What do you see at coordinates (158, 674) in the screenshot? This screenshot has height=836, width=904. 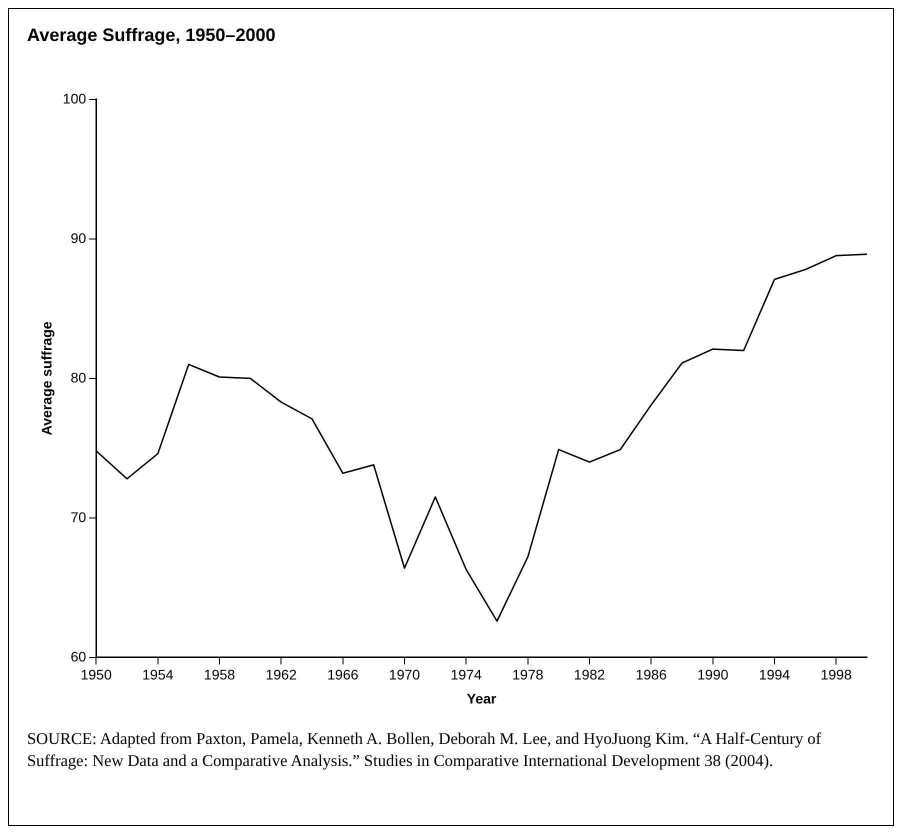 I see `x-tick-label: 1954` at bounding box center [158, 674].